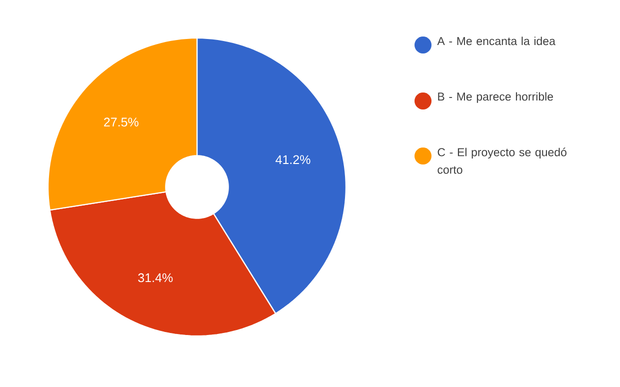 This screenshot has height=387, width=620. Describe the element at coordinates (495, 97) in the screenshot. I see `legend-label: B - Me parece horrible` at that location.